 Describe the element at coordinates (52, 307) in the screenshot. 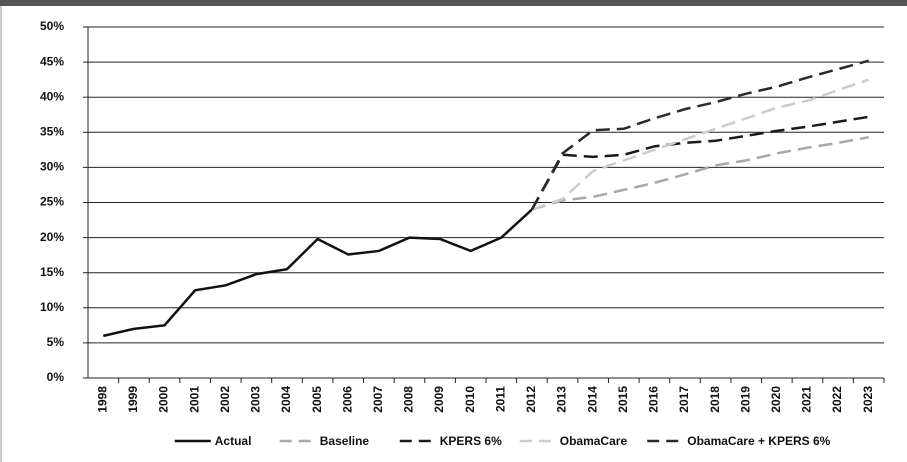

I see `y-tick-label: 10%` at that location.